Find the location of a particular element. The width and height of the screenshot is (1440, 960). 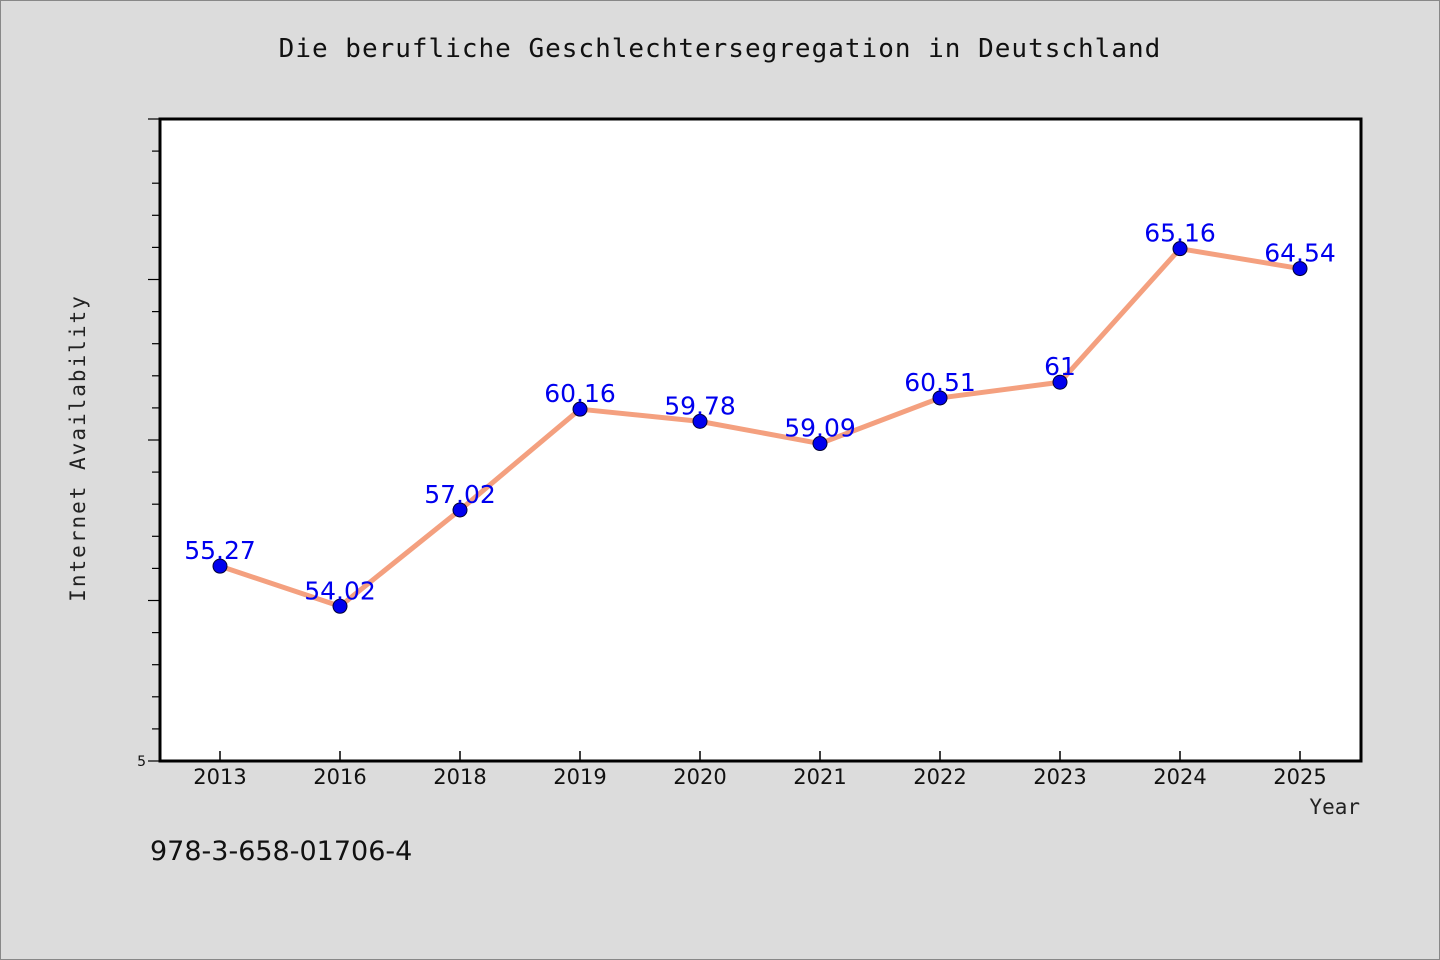

data-label: 54.02 is located at coordinates (340, 590).